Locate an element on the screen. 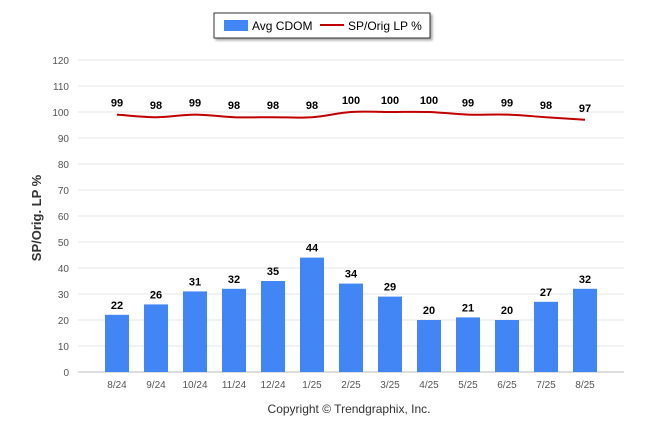 Image resolution: width=646 pixels, height=439 pixels. x-tick-label: 3/25 is located at coordinates (390, 385).